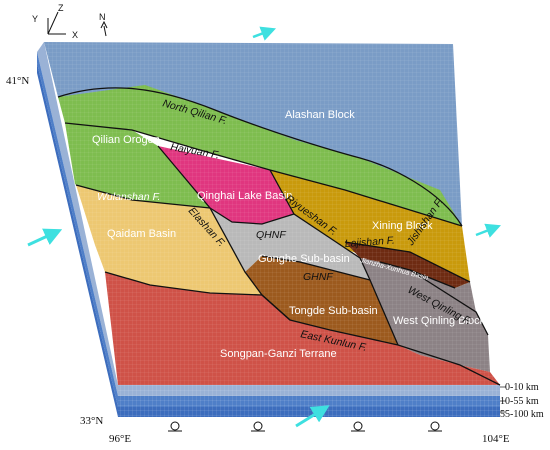 The width and height of the screenshot is (550, 450). What do you see at coordinates (315, 214) in the screenshot?
I see `riyueshan-fault` at bounding box center [315, 214].